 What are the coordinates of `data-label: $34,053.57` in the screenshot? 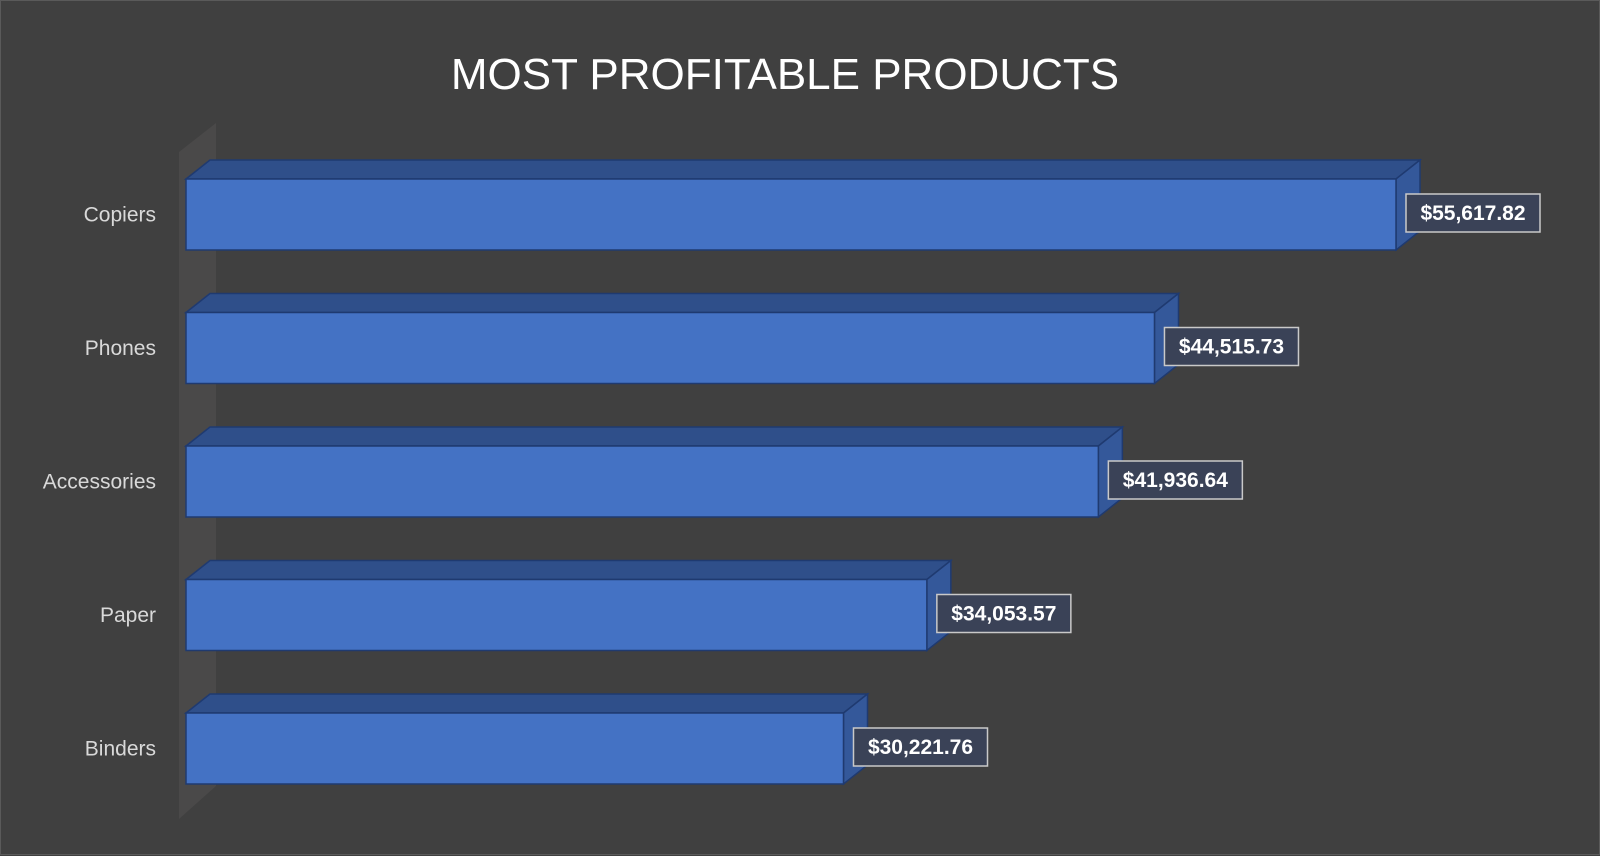 It's located at (1003, 614).